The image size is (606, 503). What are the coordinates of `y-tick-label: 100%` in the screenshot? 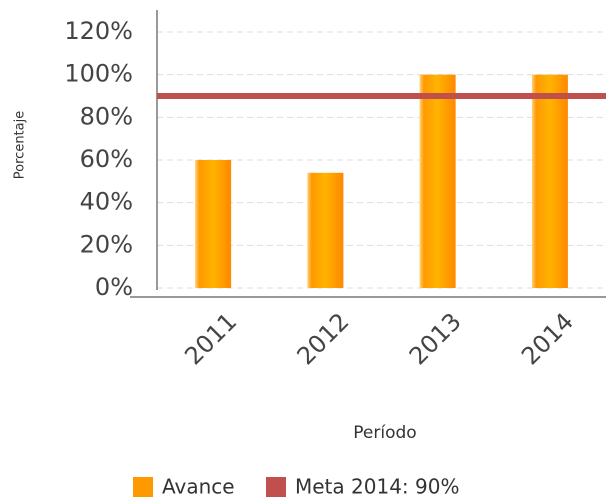 It's located at (98, 74).